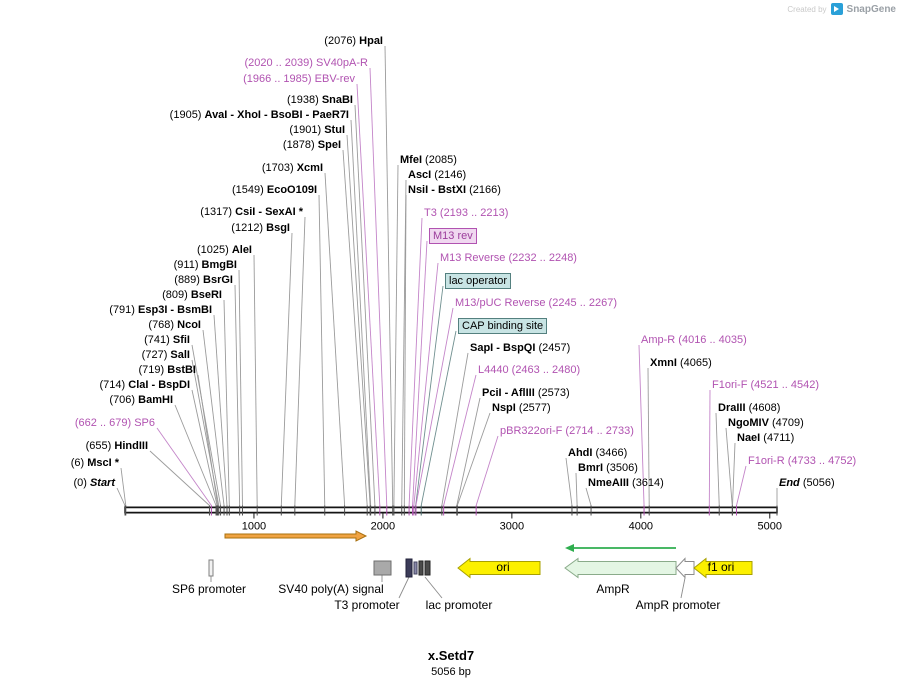 The height and width of the screenshot is (688, 904). Describe the element at coordinates (123, 486) in the screenshot. I see `leader-line-msci` at that location.